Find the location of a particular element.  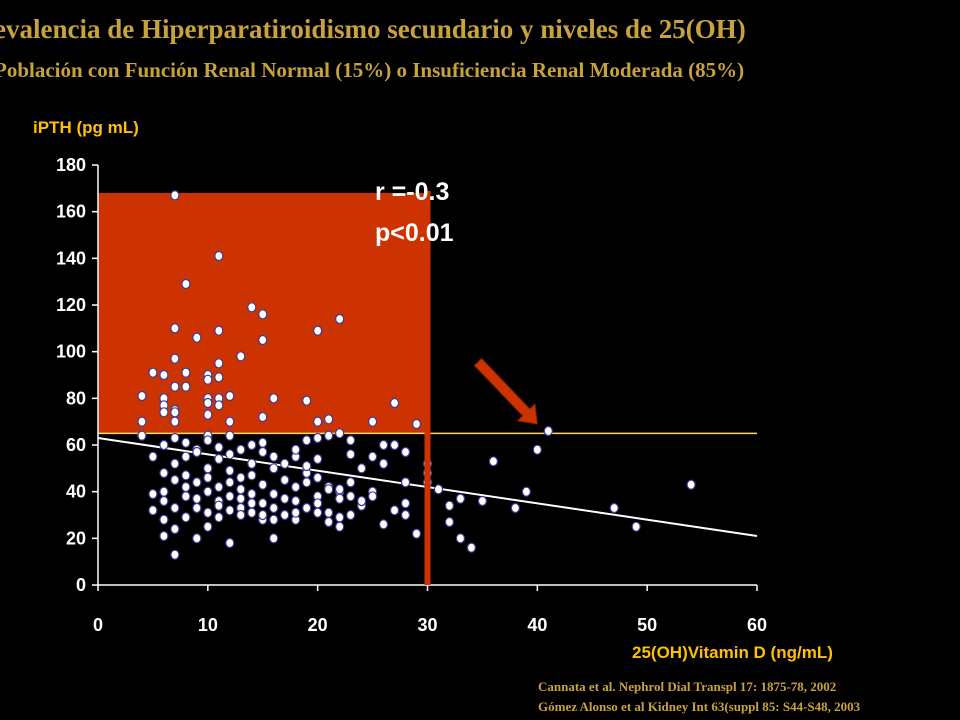

y-tick-label: 180 is located at coordinates (71, 165).